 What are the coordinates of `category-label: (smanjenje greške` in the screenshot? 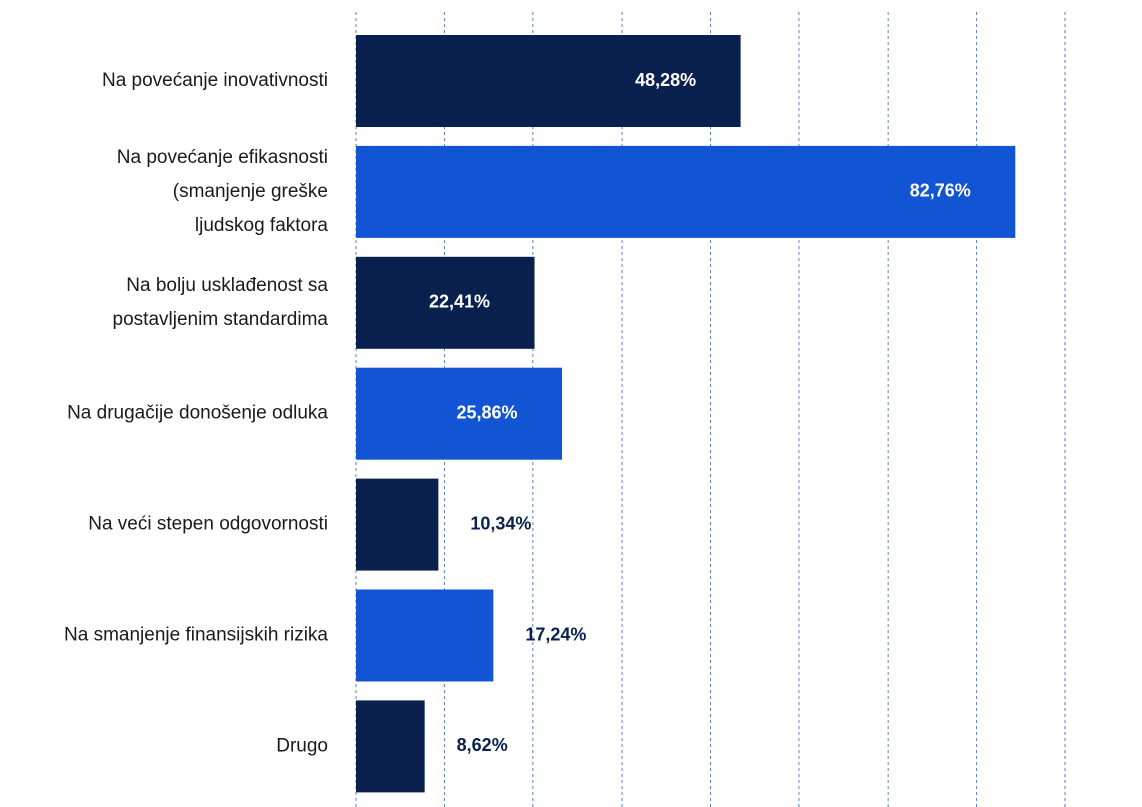 It's located at (250, 191).